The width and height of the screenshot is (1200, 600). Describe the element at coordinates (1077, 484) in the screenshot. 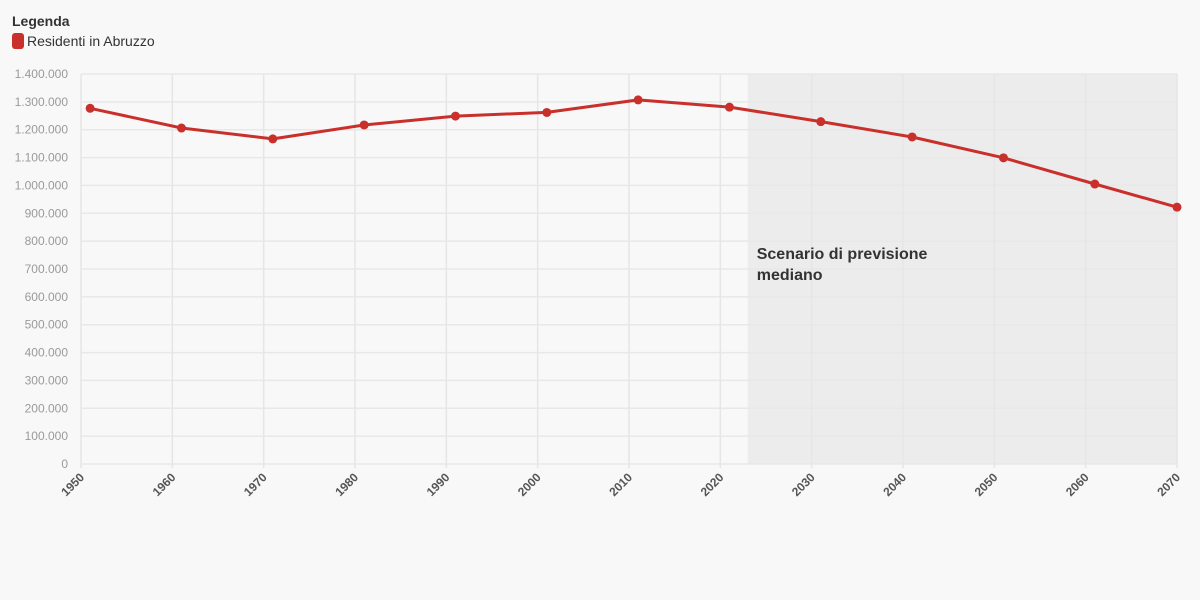

I see `x-tick-label: 2060` at that location.